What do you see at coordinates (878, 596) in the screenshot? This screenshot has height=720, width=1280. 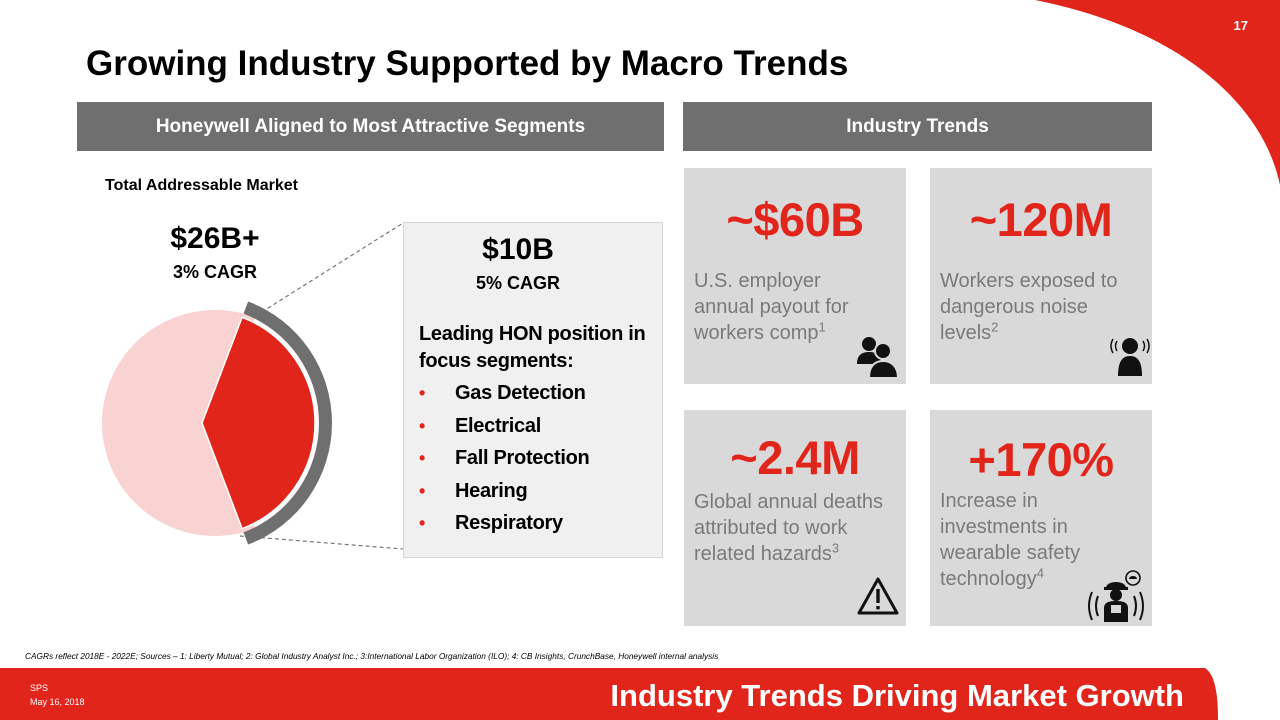 I see `warning-icon` at bounding box center [878, 596].